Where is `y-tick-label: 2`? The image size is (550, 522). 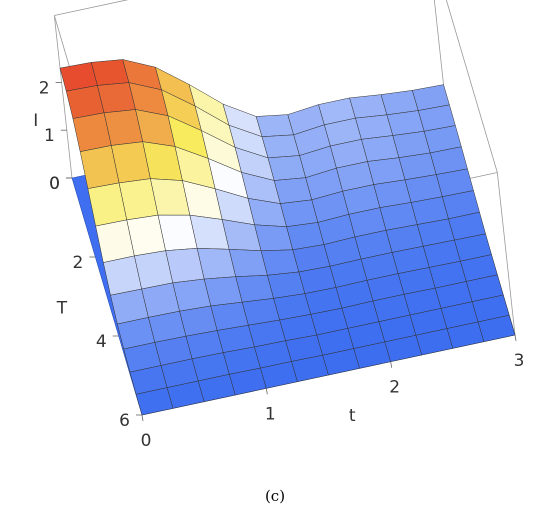
y-tick-label: 2 is located at coordinates (78, 263).